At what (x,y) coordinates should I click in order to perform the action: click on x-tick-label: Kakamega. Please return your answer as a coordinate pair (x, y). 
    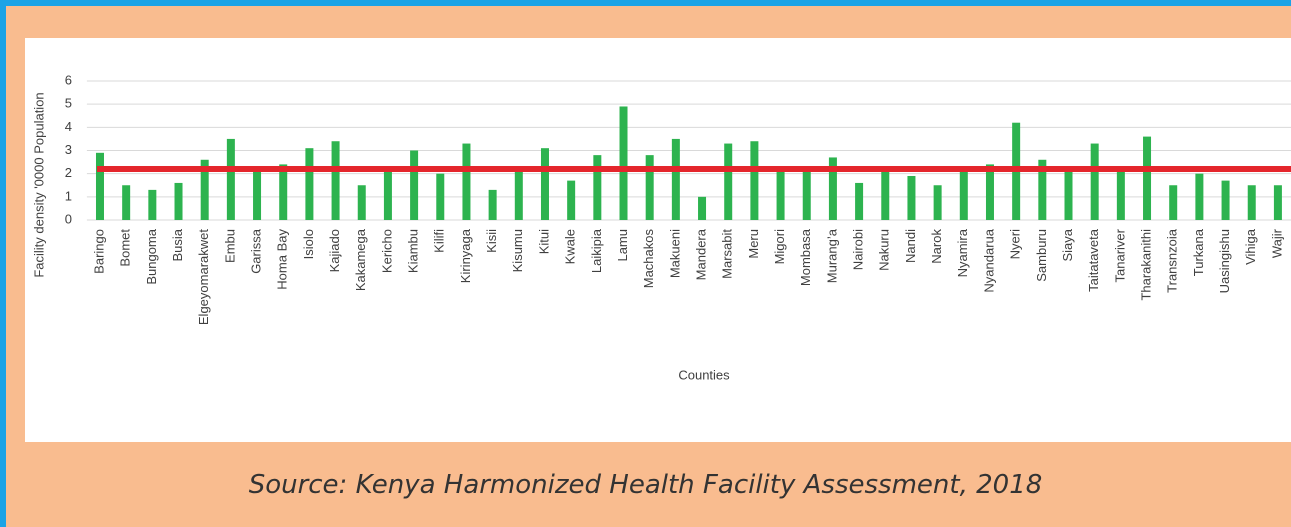
    Looking at the image, I should click on (360, 259).